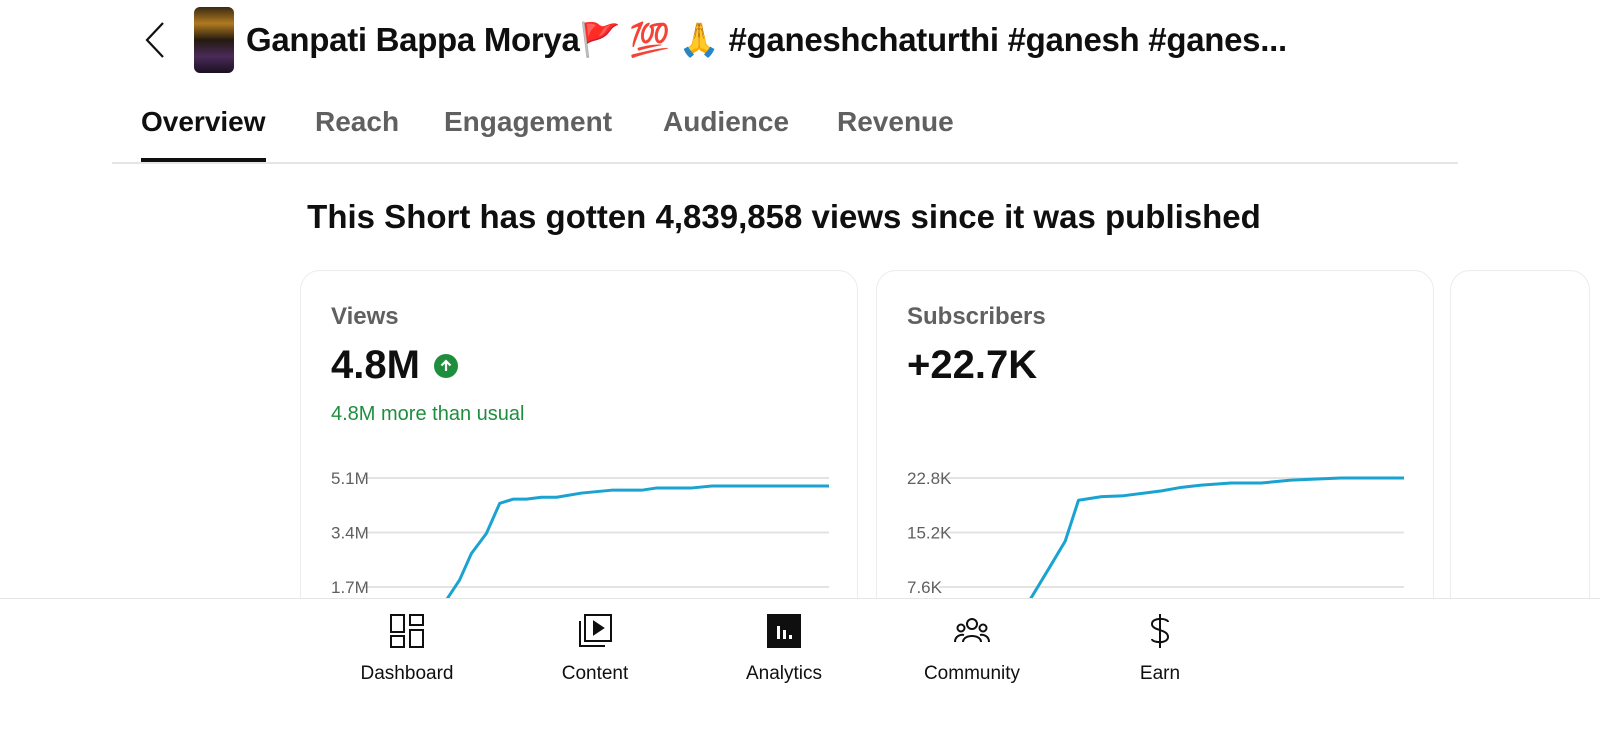 The image size is (1600, 736). I want to click on tab-overview: Overview, so click(203, 134).